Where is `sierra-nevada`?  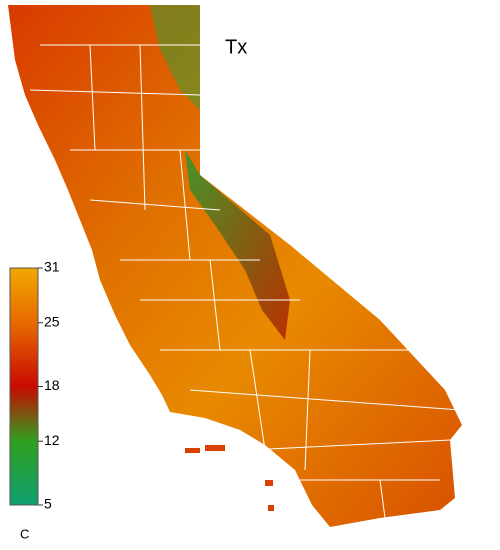
sierra-nevada is located at coordinates (237, 245).